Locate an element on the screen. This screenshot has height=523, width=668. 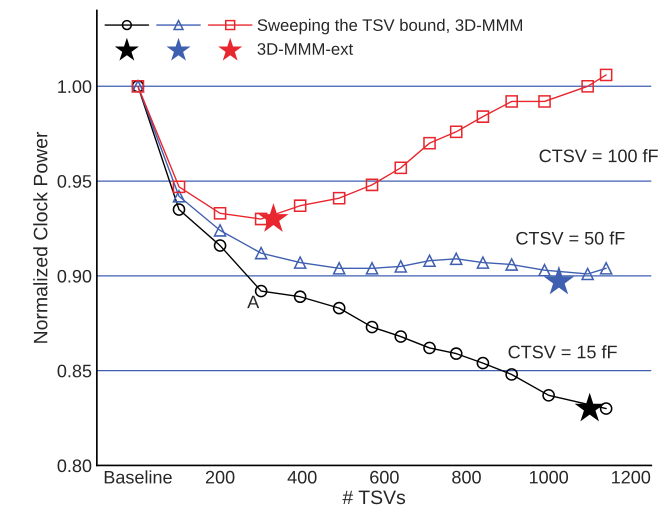
y-tick-label: 0.95 is located at coordinates (75, 181).